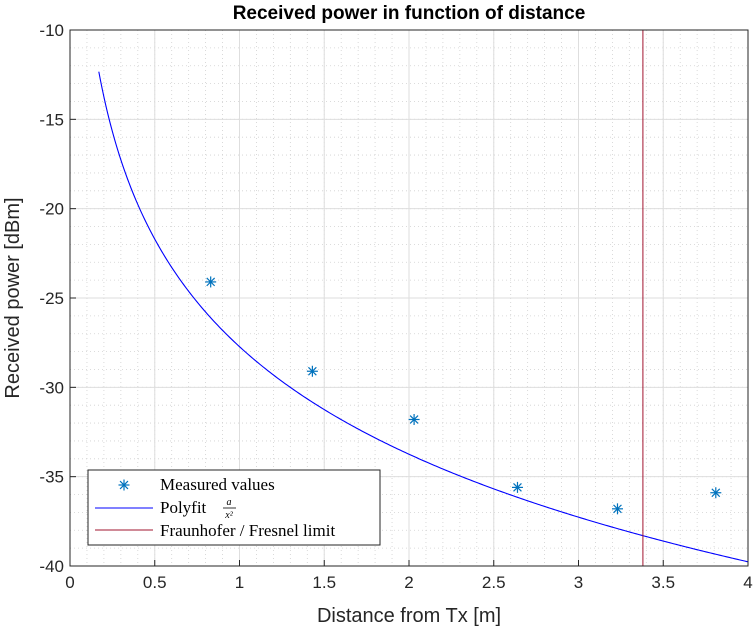 Image resolution: width=756 pixels, height=630 pixels. What do you see at coordinates (409, 13) in the screenshot?
I see `chart-title: Received power in function of distance` at bounding box center [409, 13].